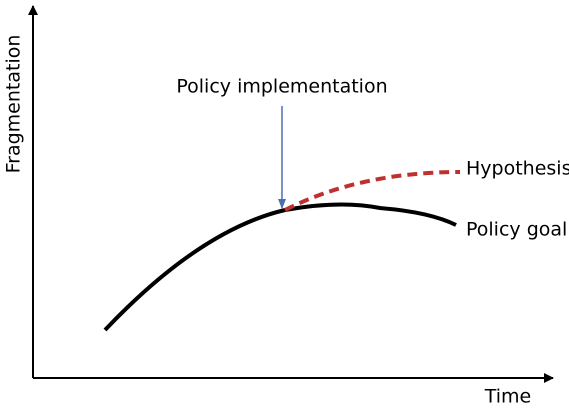 The height and width of the screenshot is (412, 569). I want to click on hypothesis-curve, so click(372, 191).